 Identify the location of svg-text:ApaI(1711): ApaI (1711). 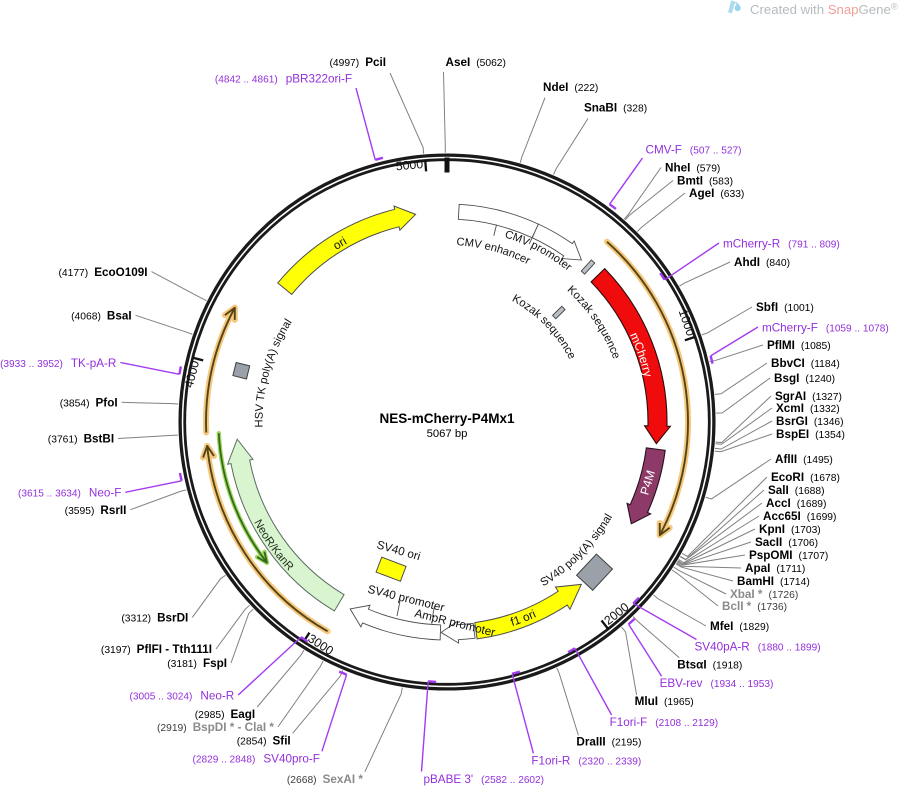
(775, 568).